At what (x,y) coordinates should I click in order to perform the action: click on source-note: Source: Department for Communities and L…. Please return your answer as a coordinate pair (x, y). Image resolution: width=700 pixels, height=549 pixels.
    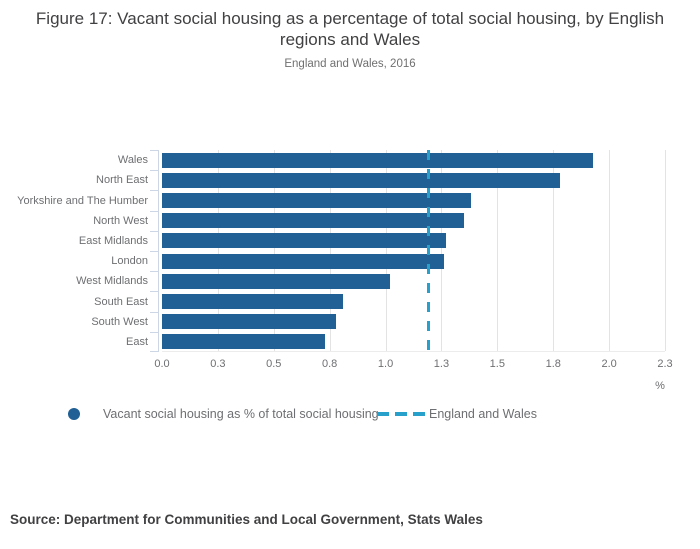
    Looking at the image, I should click on (246, 519).